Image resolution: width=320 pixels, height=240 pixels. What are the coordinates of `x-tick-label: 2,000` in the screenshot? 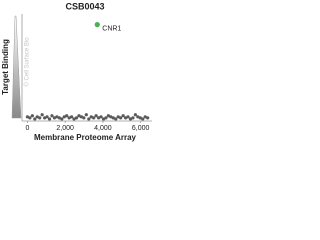 It's located at (65, 128).